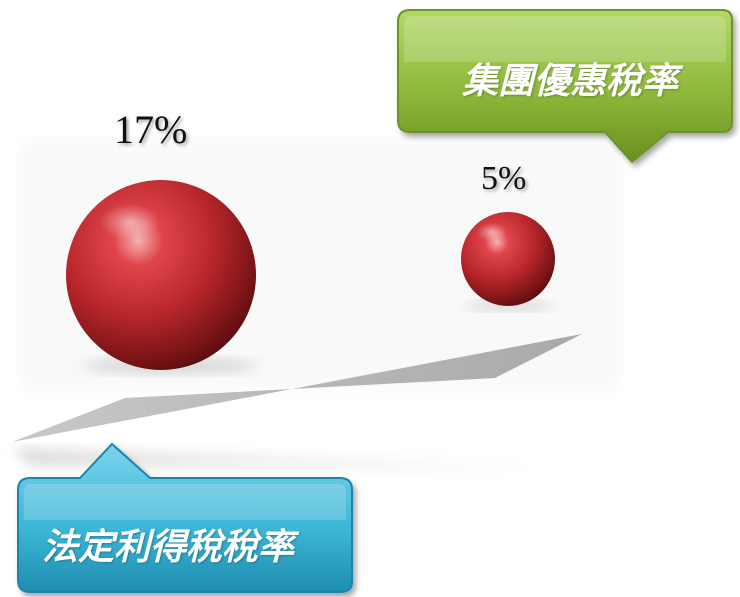 The width and height of the screenshot is (740, 597). I want to click on scale-shadow, so click(286, 461).